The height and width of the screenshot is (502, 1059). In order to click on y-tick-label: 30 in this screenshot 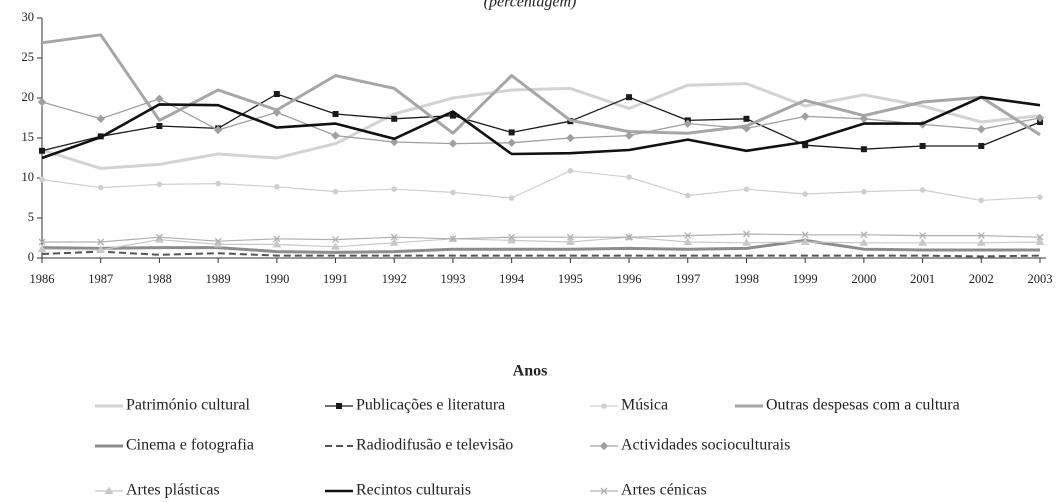, I will do `click(28, 17)`.